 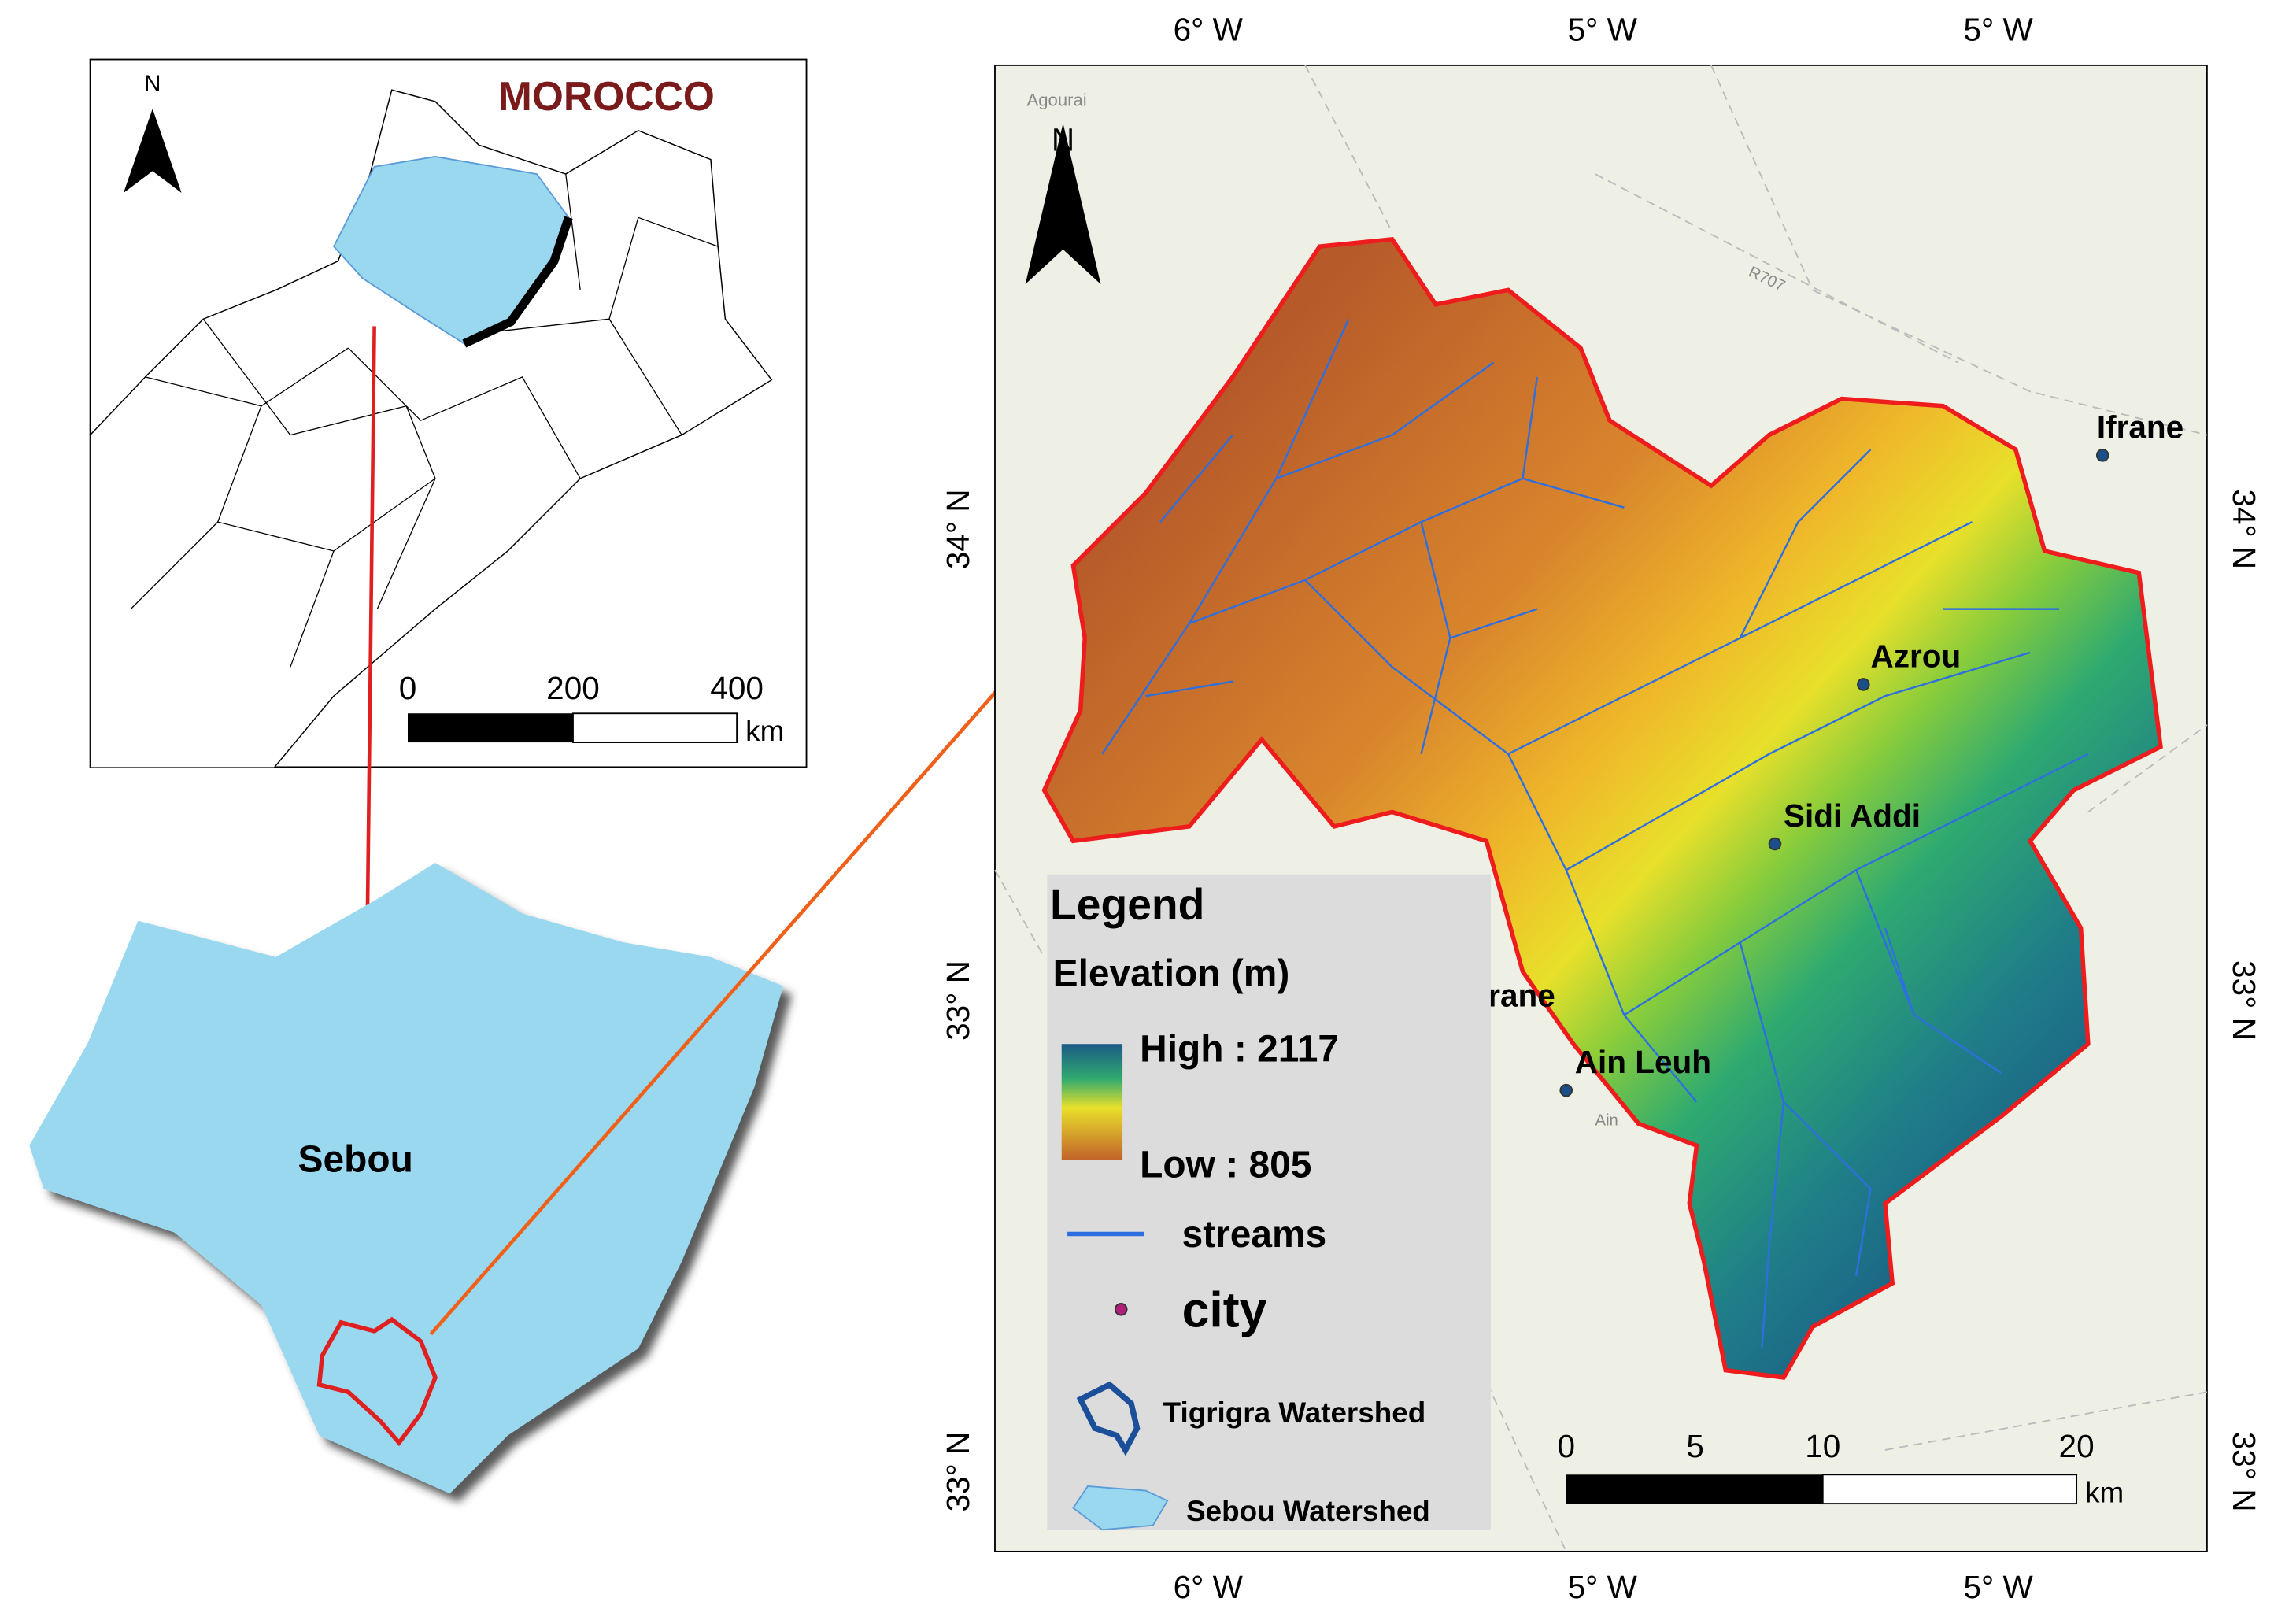 What do you see at coordinates (1695, 1446) in the screenshot?
I see `scale-label: 5` at bounding box center [1695, 1446].